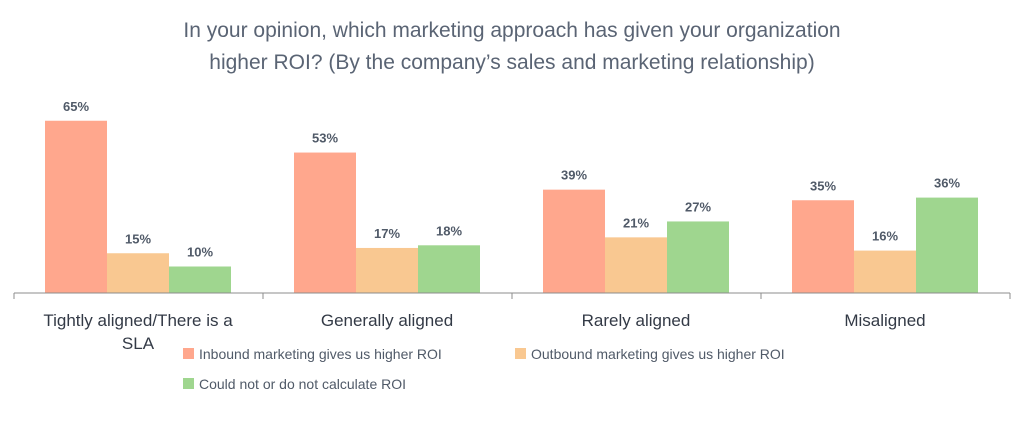 The height and width of the screenshot is (421, 1024). What do you see at coordinates (885, 236) in the screenshot?
I see `data-label-series-2-category-4: 16%` at bounding box center [885, 236].